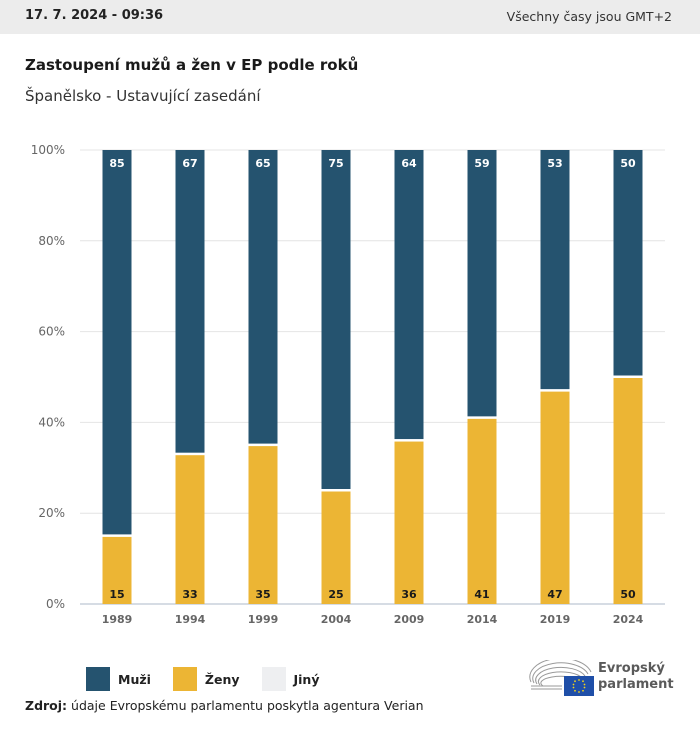  Describe the element at coordinates (117, 342) in the screenshot. I see `bar-muži-1989` at that location.